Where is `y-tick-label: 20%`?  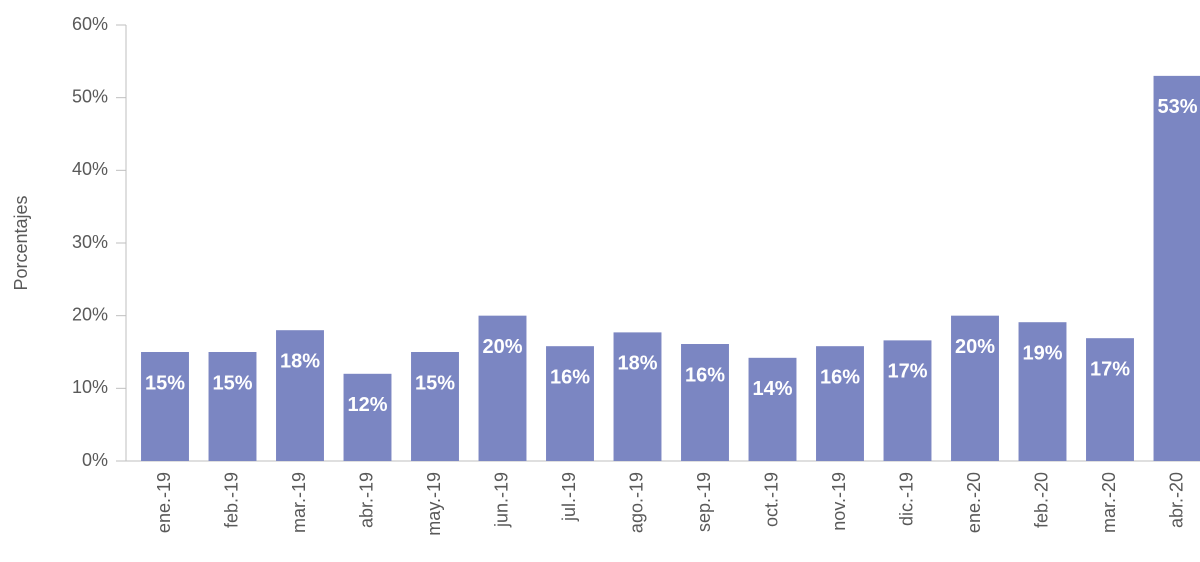 y-tick-label: 20% is located at coordinates (90, 314).